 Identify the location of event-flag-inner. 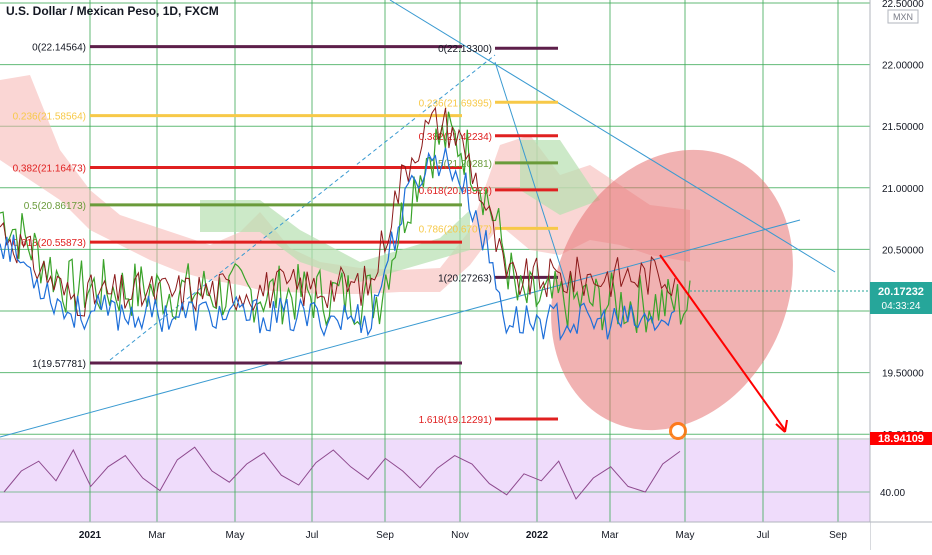
(678, 431).